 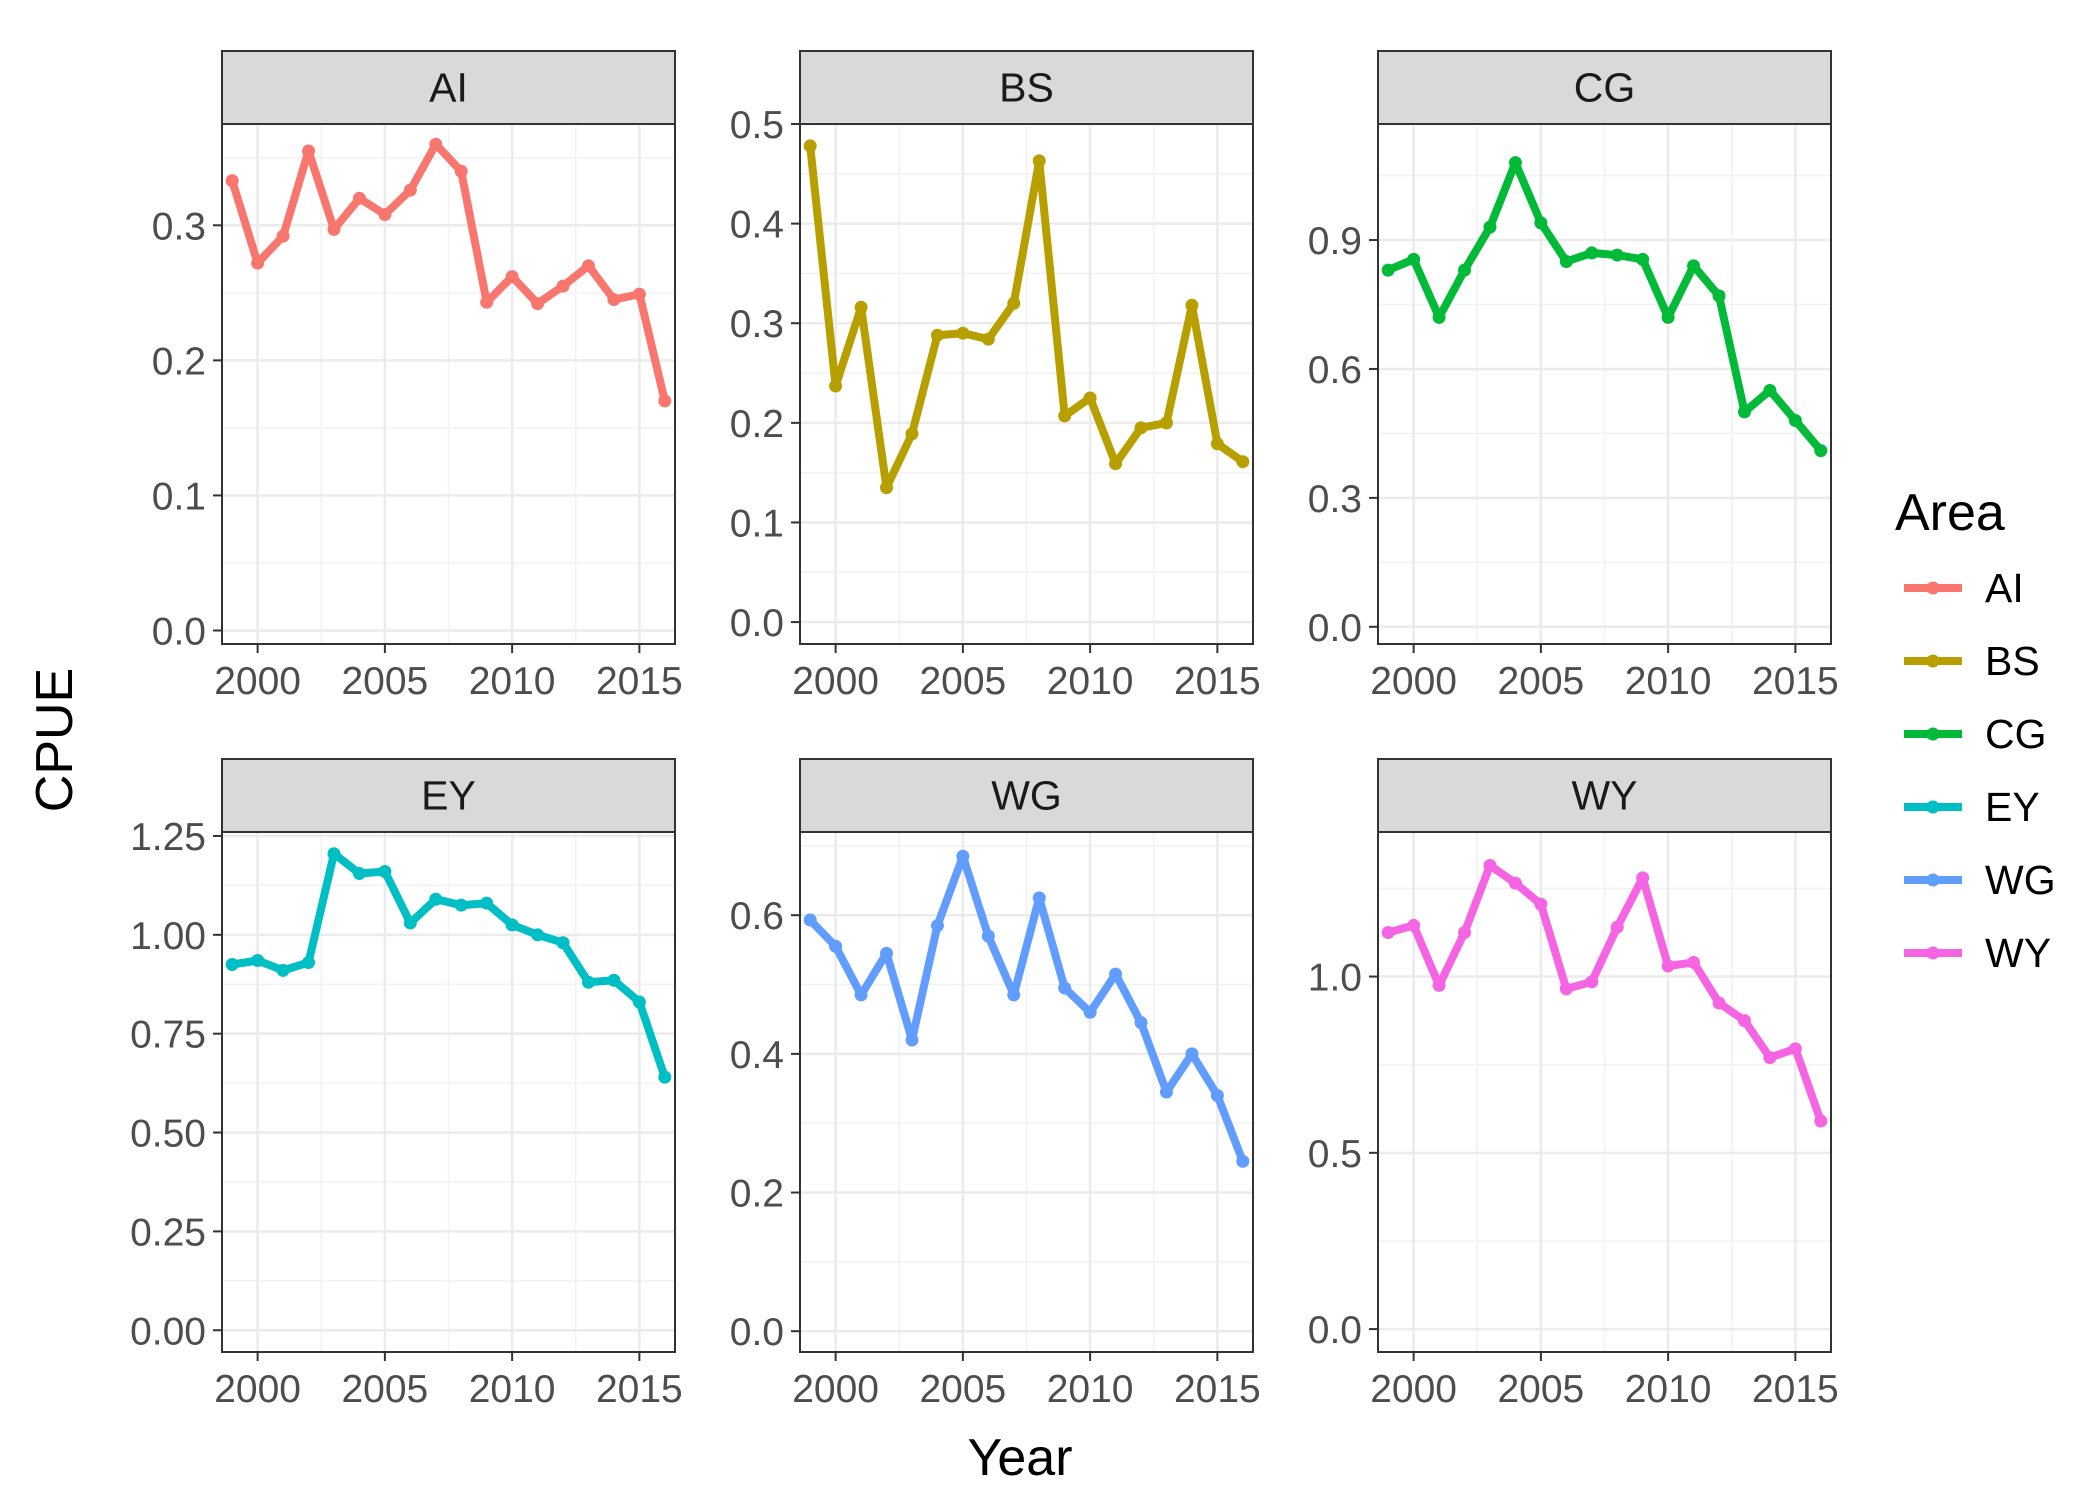 What do you see at coordinates (1975, 734) in the screenshot?
I see `legend-item-cg: CG` at bounding box center [1975, 734].